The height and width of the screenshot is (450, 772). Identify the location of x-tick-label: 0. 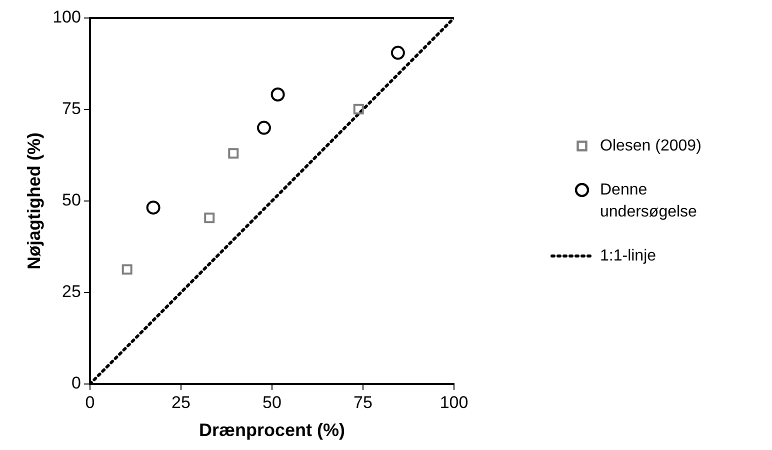
(90, 402).